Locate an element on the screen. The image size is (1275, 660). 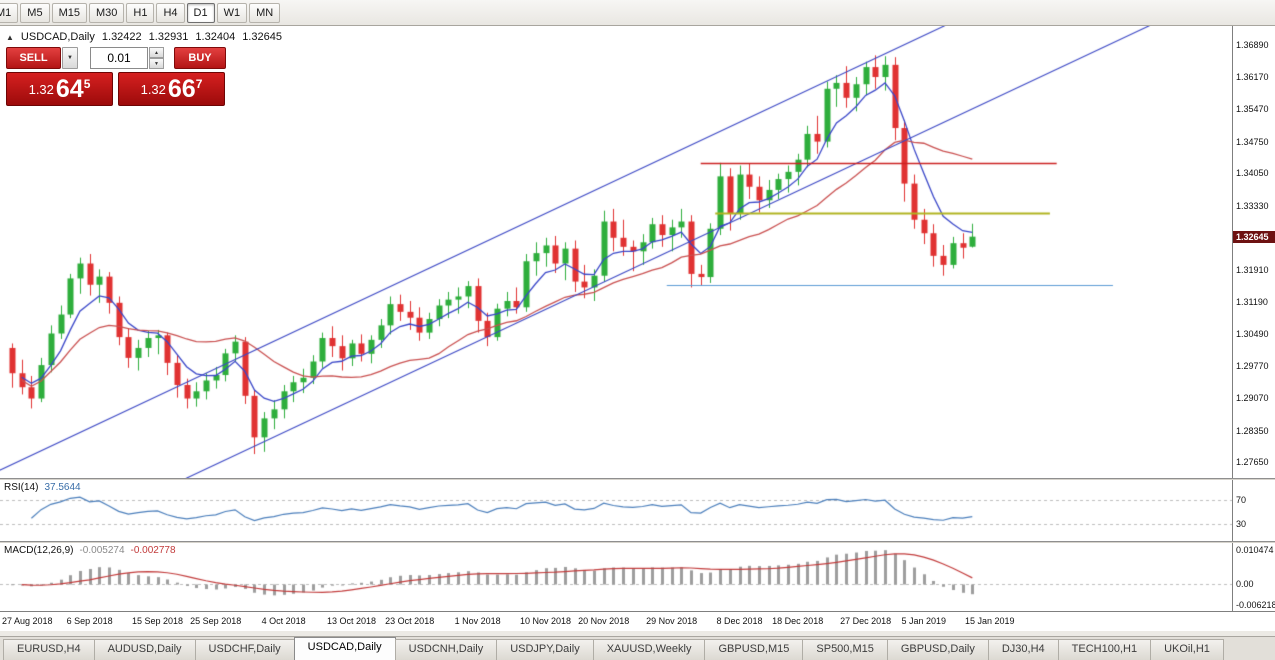
date-axis-label: 25 Sep 2018 is located at coordinates (216, 621).